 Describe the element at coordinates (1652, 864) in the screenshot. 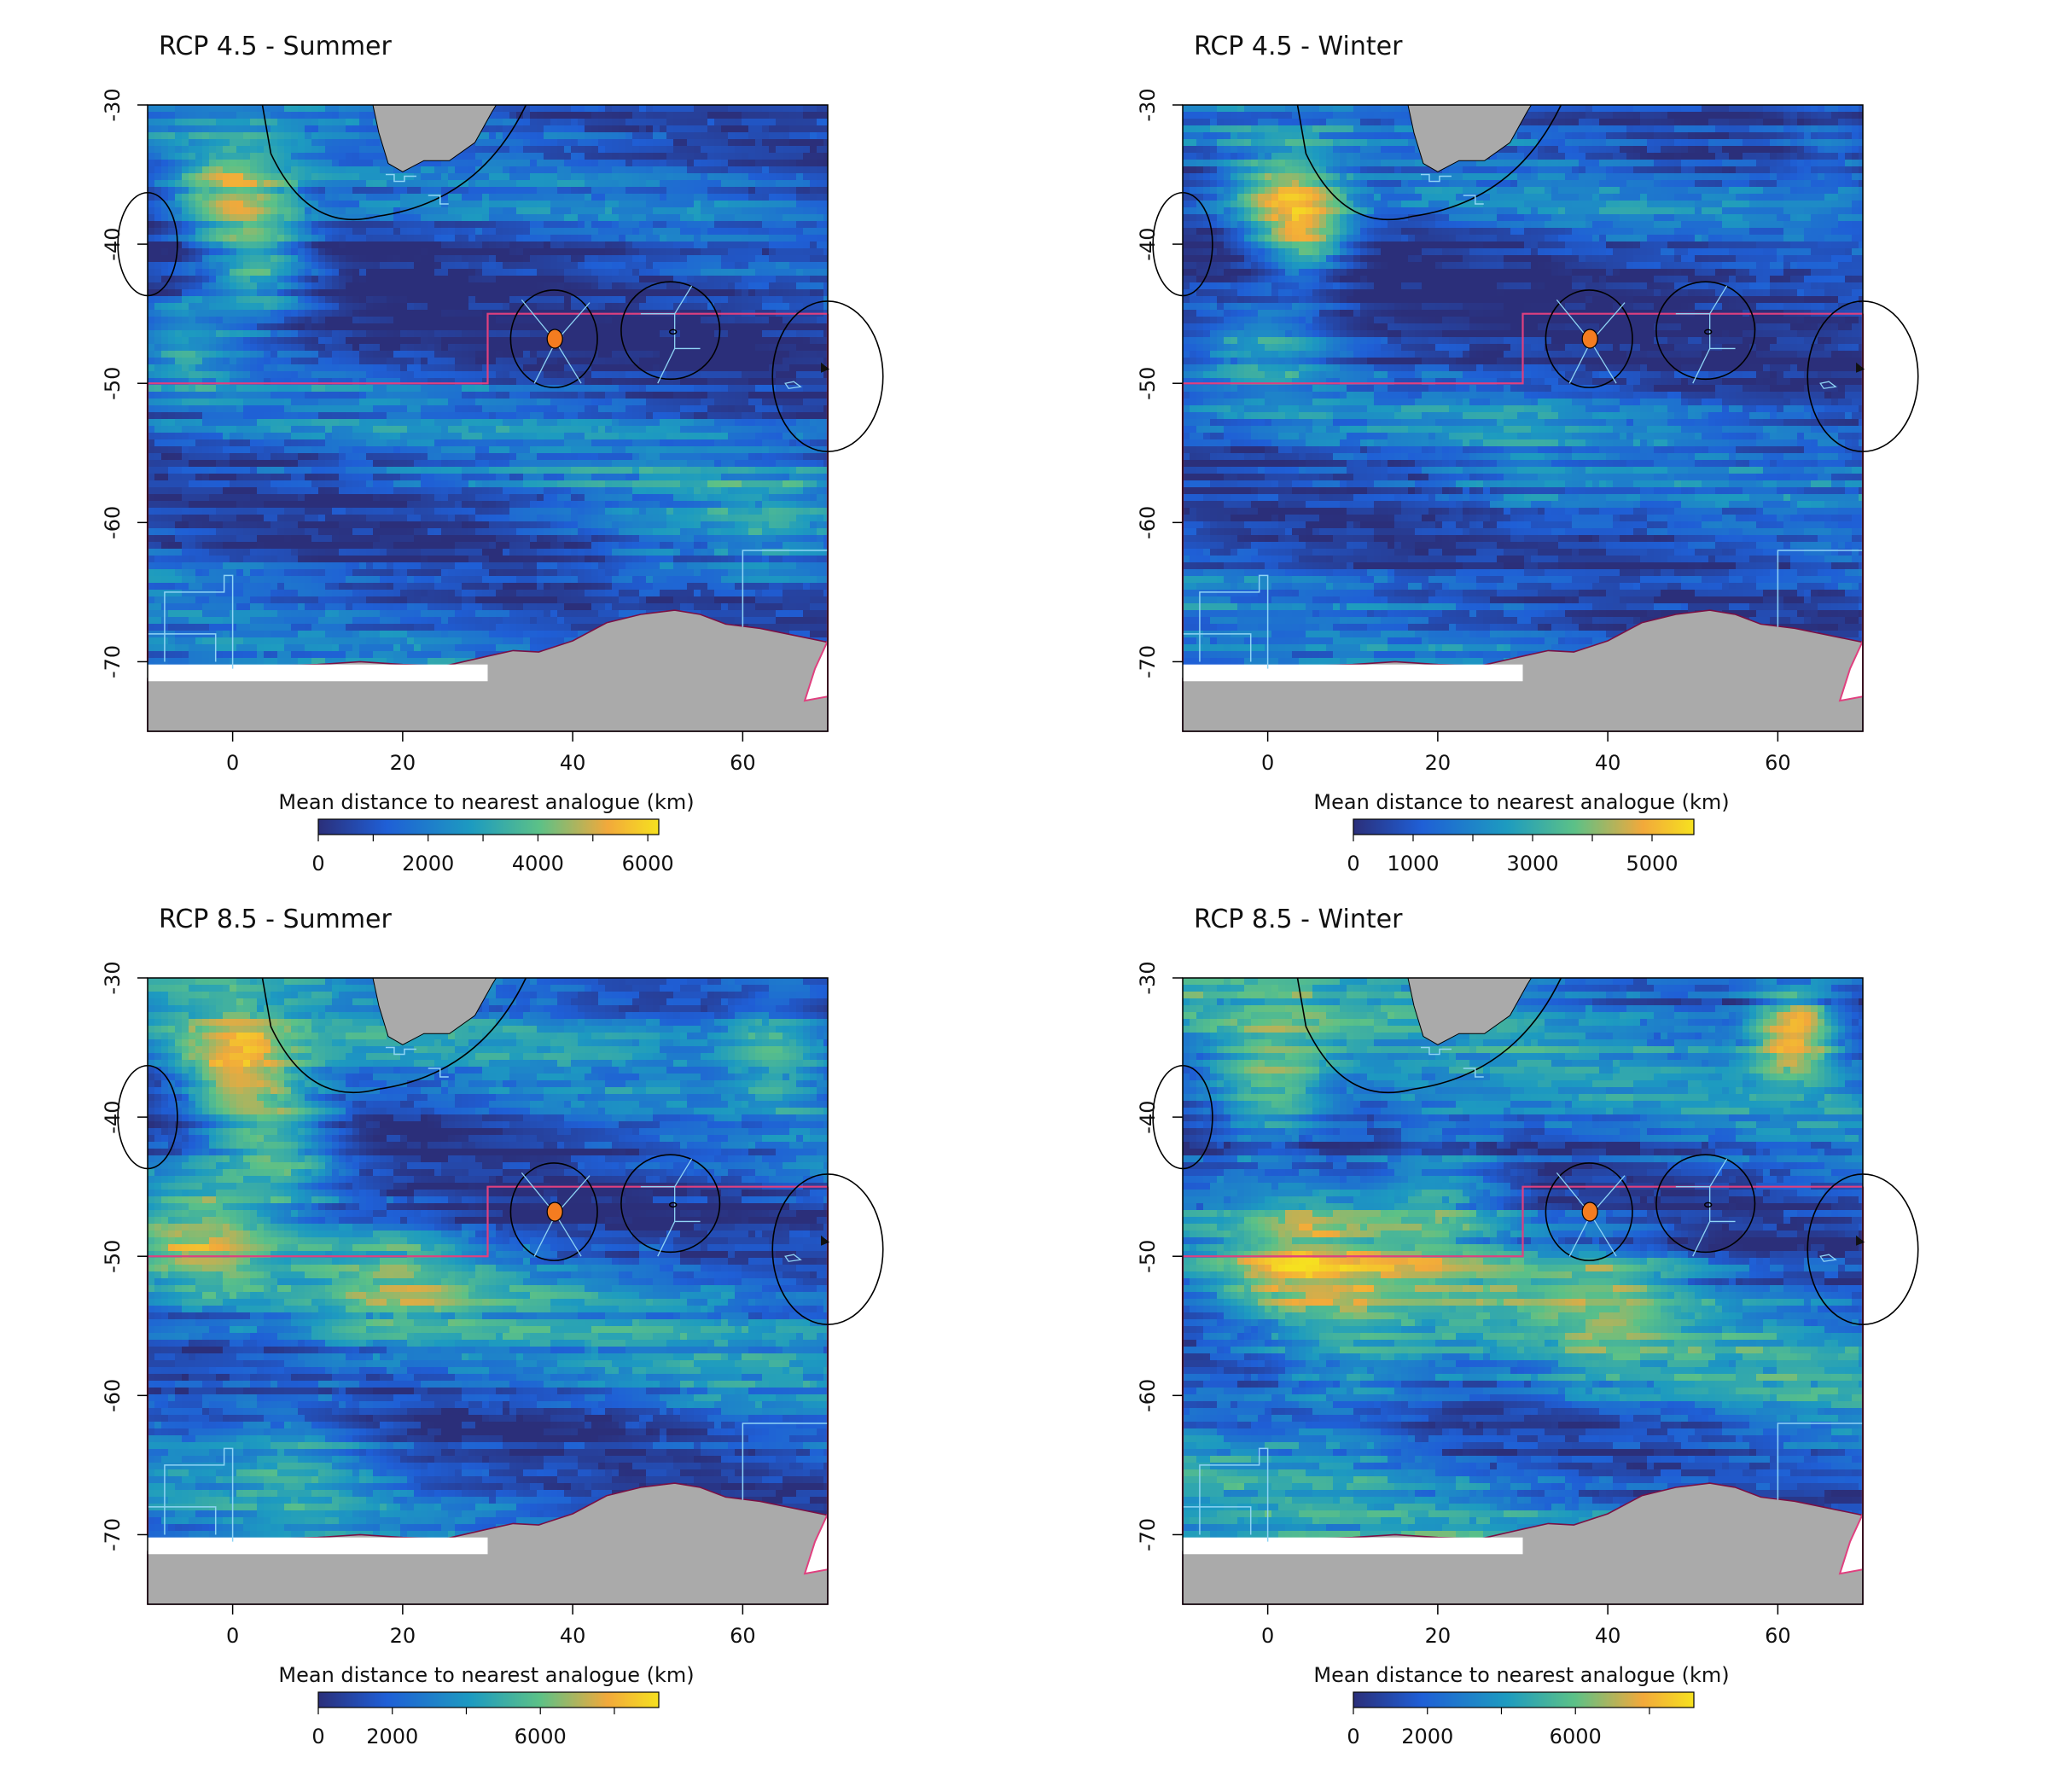

I see `colorbar-tick-label: 5000` at that location.